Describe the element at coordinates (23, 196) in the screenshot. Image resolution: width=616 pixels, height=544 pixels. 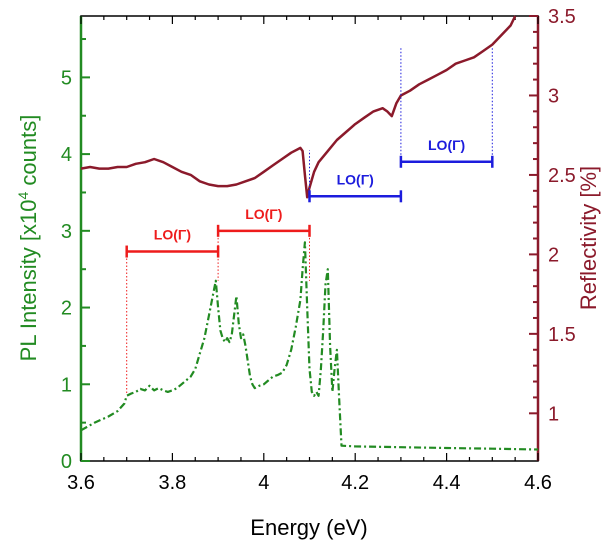
I see `left-axis-title-sup: 4` at that location.